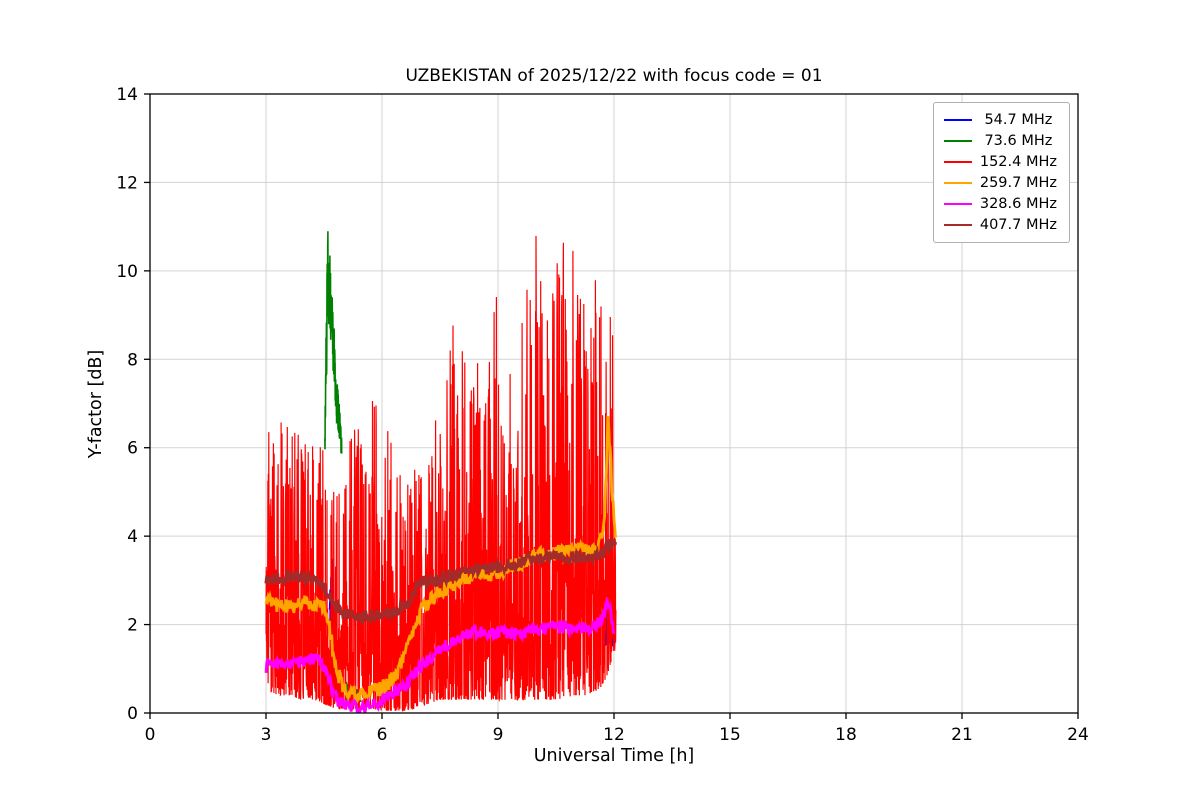 The height and width of the screenshot is (800, 1200). I want to click on svg-text: 18, so click(846, 735).